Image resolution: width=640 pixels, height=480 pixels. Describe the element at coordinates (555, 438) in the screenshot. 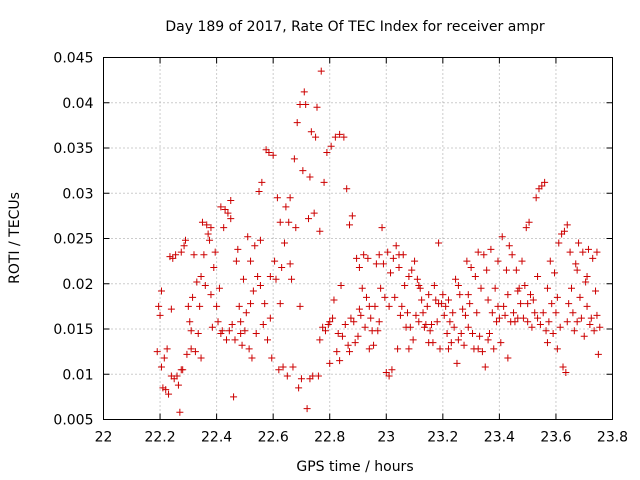

I see `x-tick-label: 23.6` at that location.